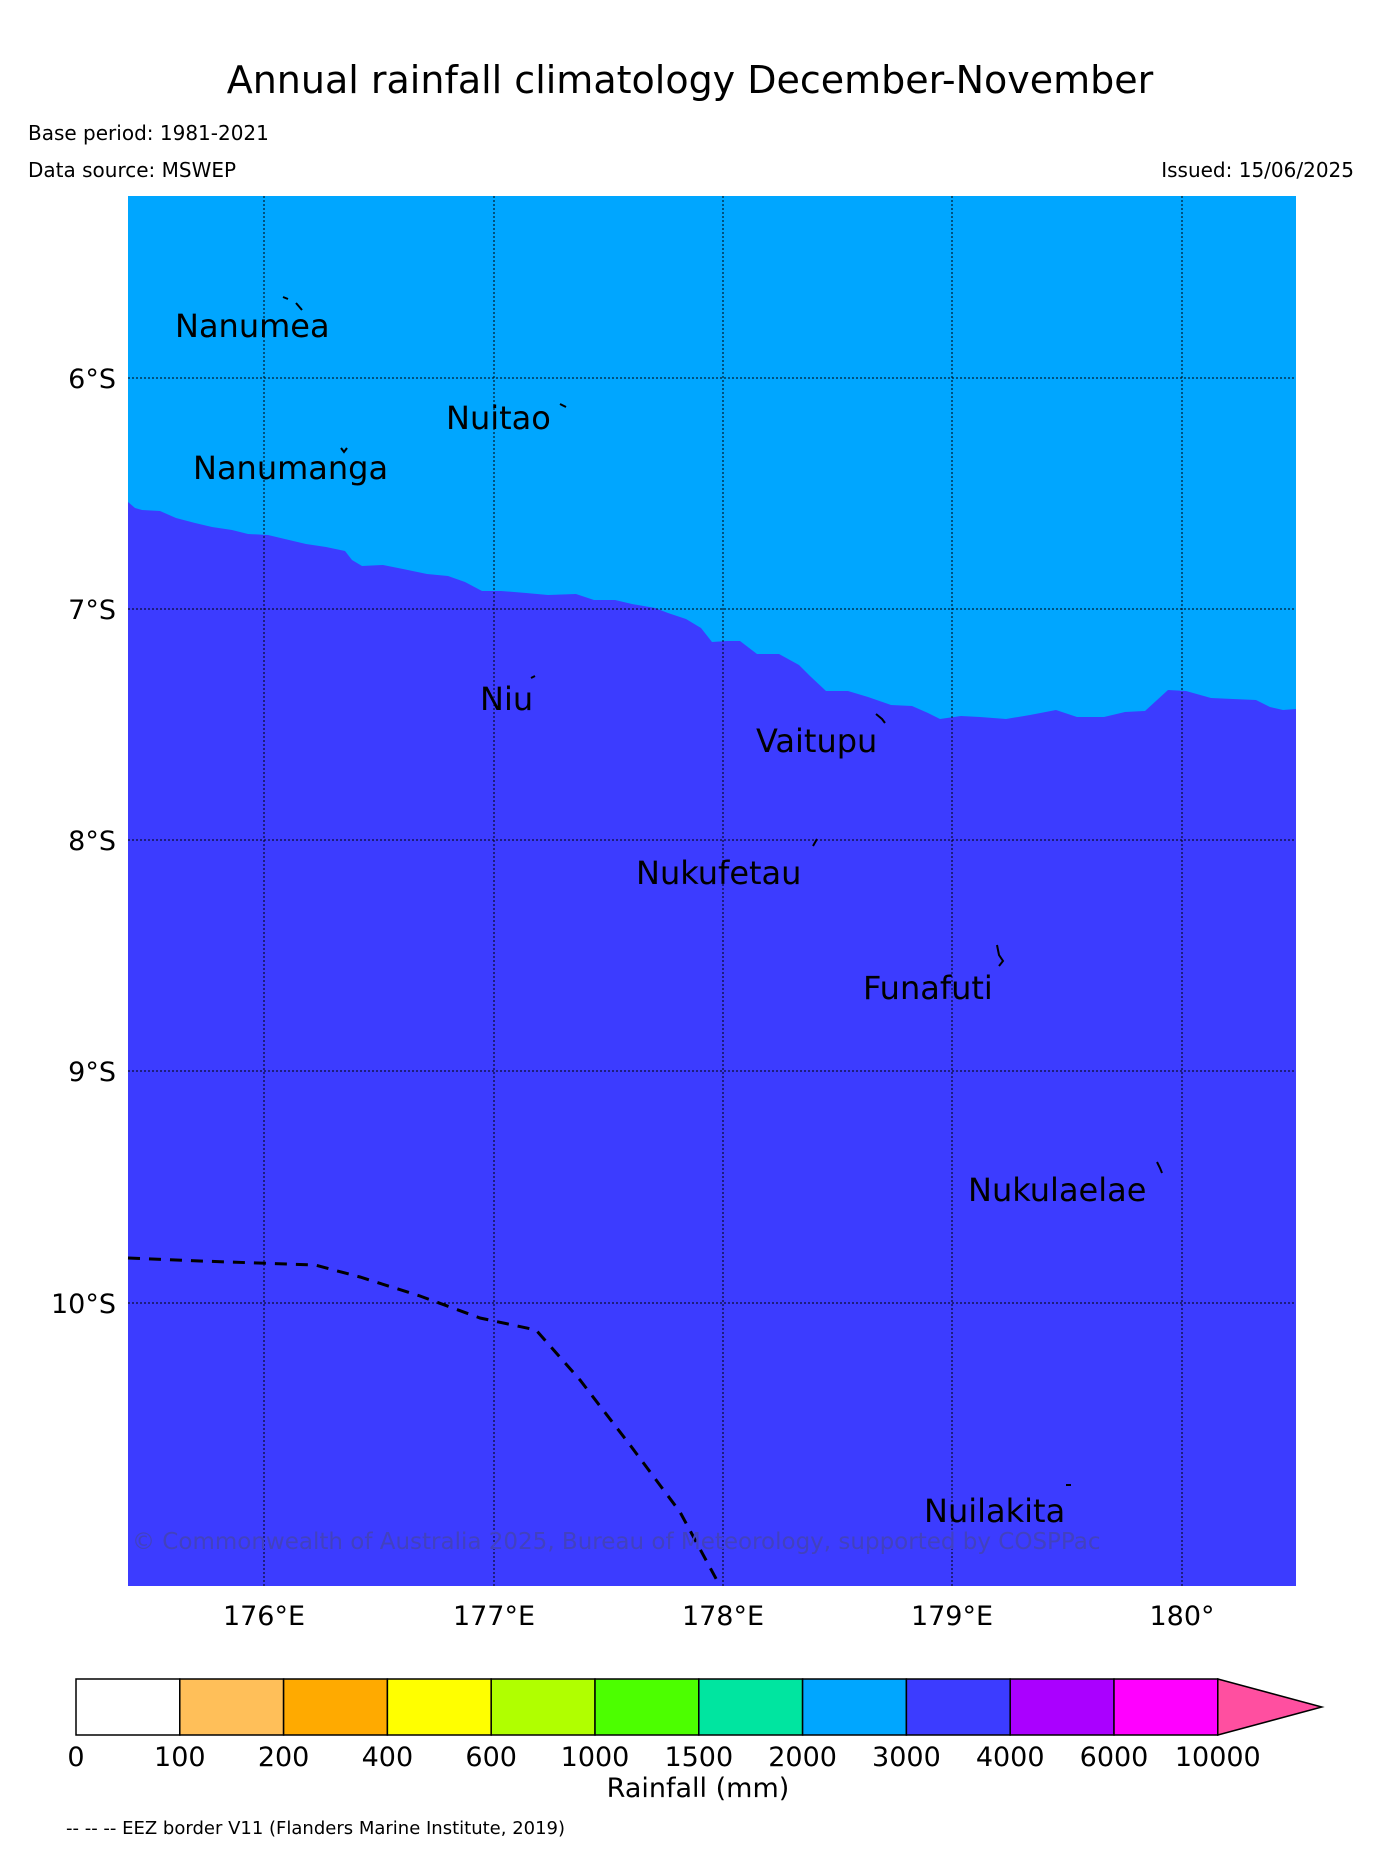  What do you see at coordinates (494, 1616) in the screenshot?
I see `lon-tick-label: 177°E` at bounding box center [494, 1616].